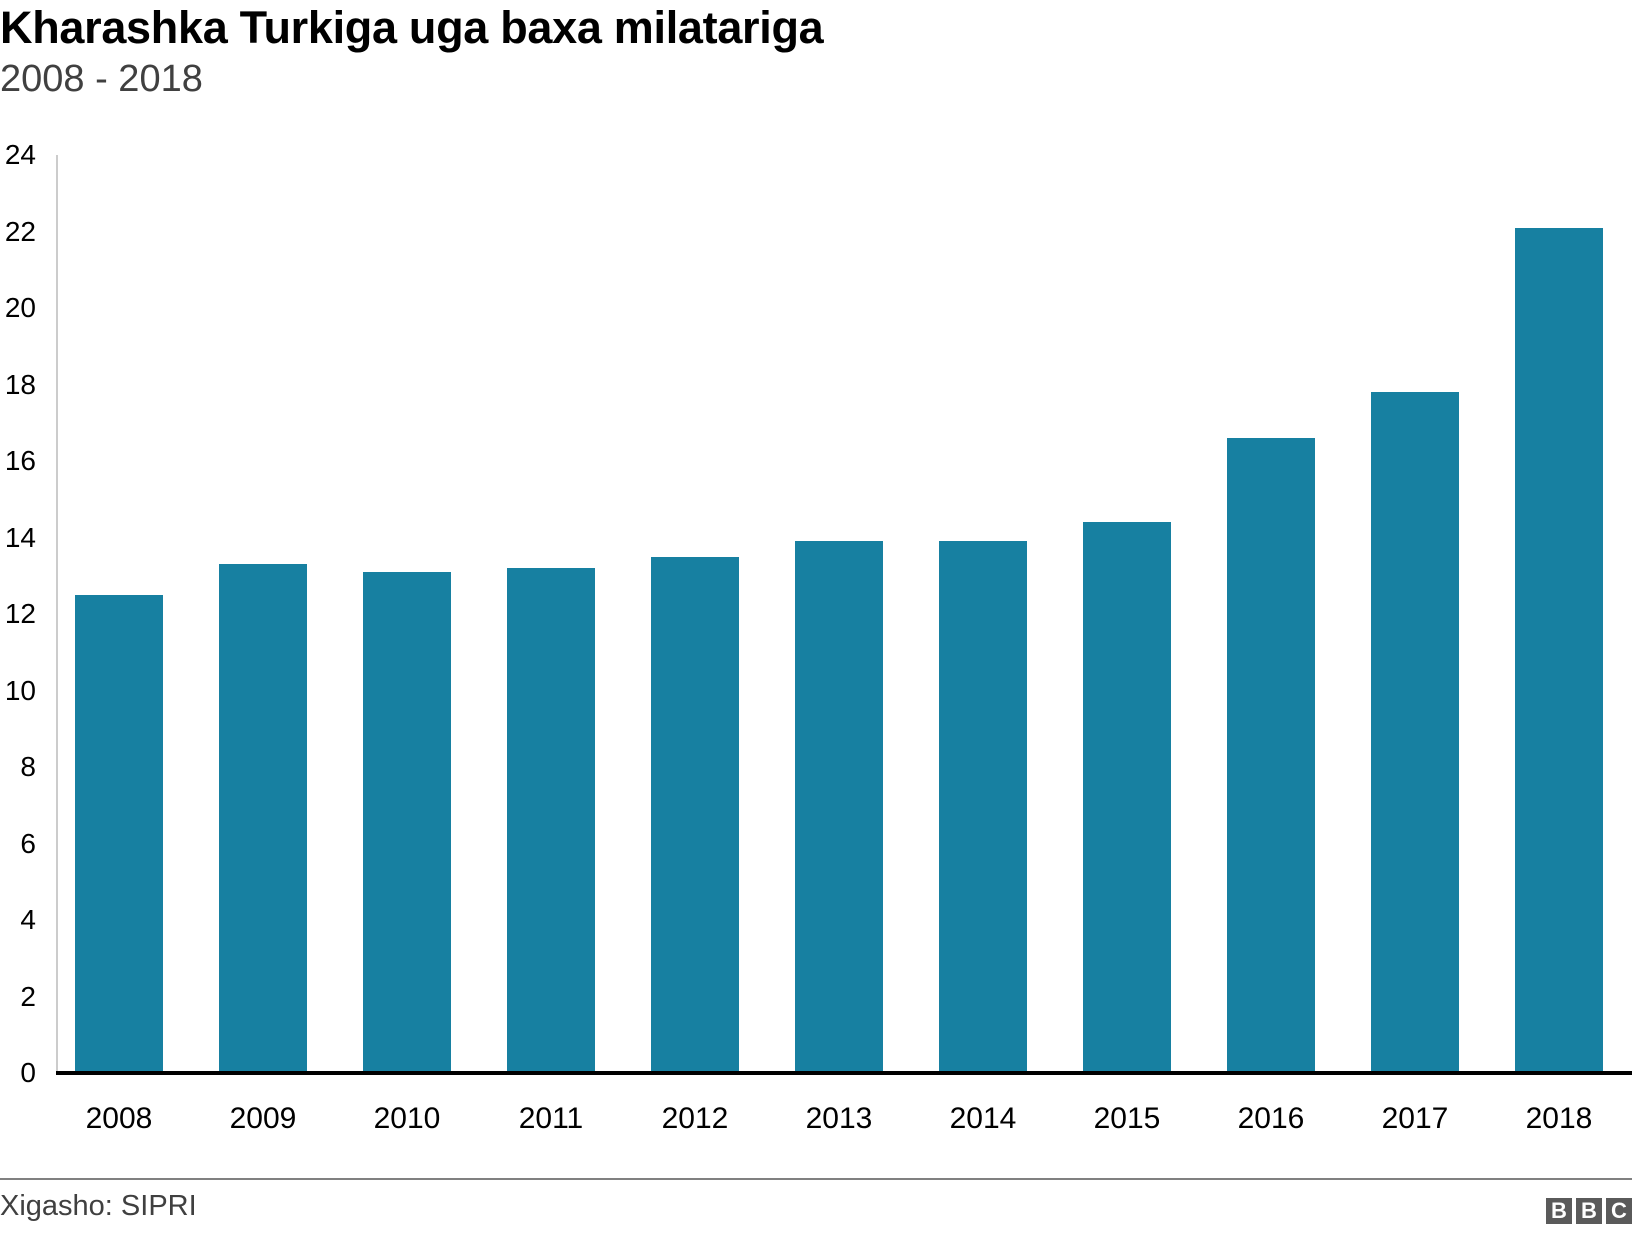 This screenshot has width=1632, height=1234. I want to click on y-tick-label: 18, so click(20, 384).